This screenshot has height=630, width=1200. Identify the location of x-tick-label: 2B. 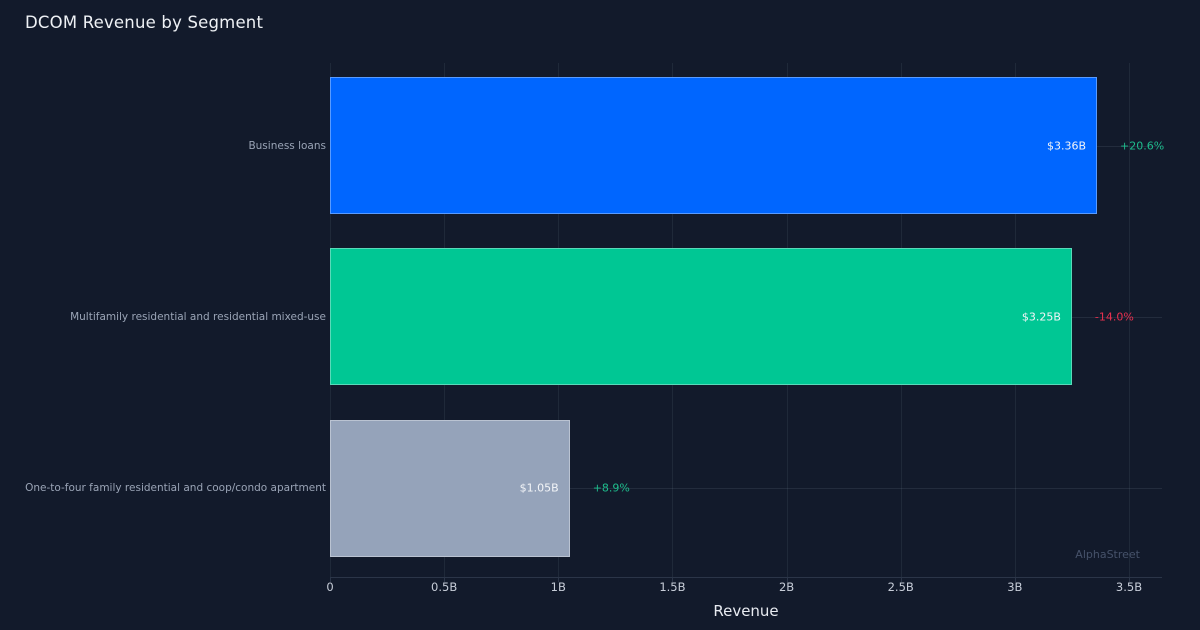
(786, 587).